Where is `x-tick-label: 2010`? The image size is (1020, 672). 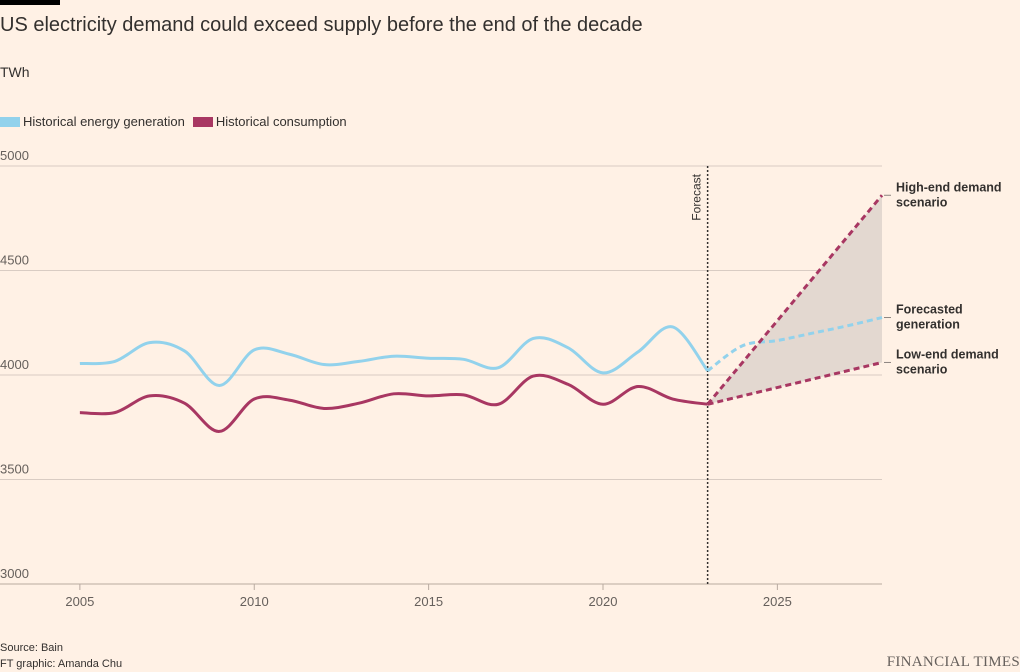
x-tick-label: 2010 is located at coordinates (254, 601).